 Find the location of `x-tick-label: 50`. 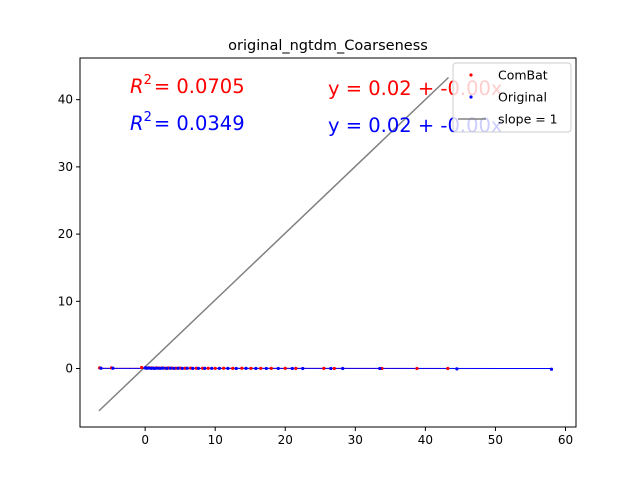

x-tick-label: 50 is located at coordinates (495, 440).